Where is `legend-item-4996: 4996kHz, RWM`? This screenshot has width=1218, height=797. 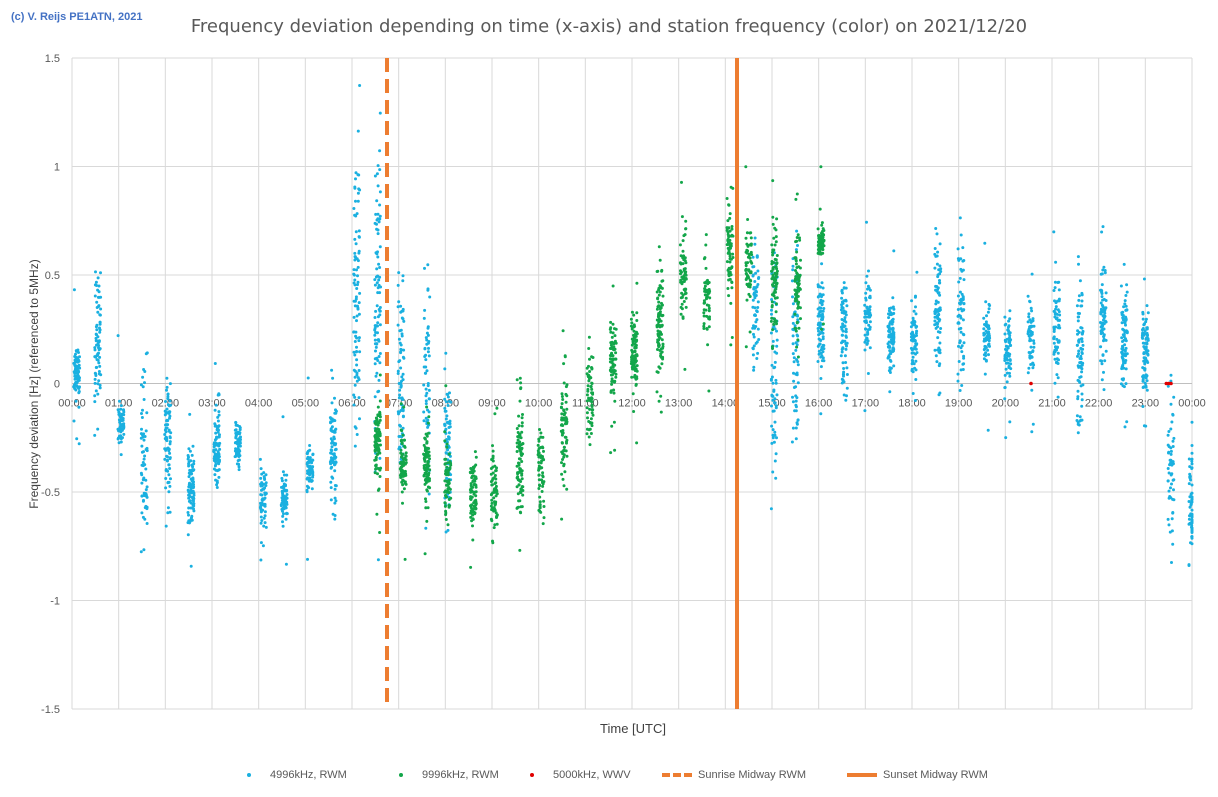
legend-item-4996: 4996kHz, RWM is located at coordinates (289, 775).